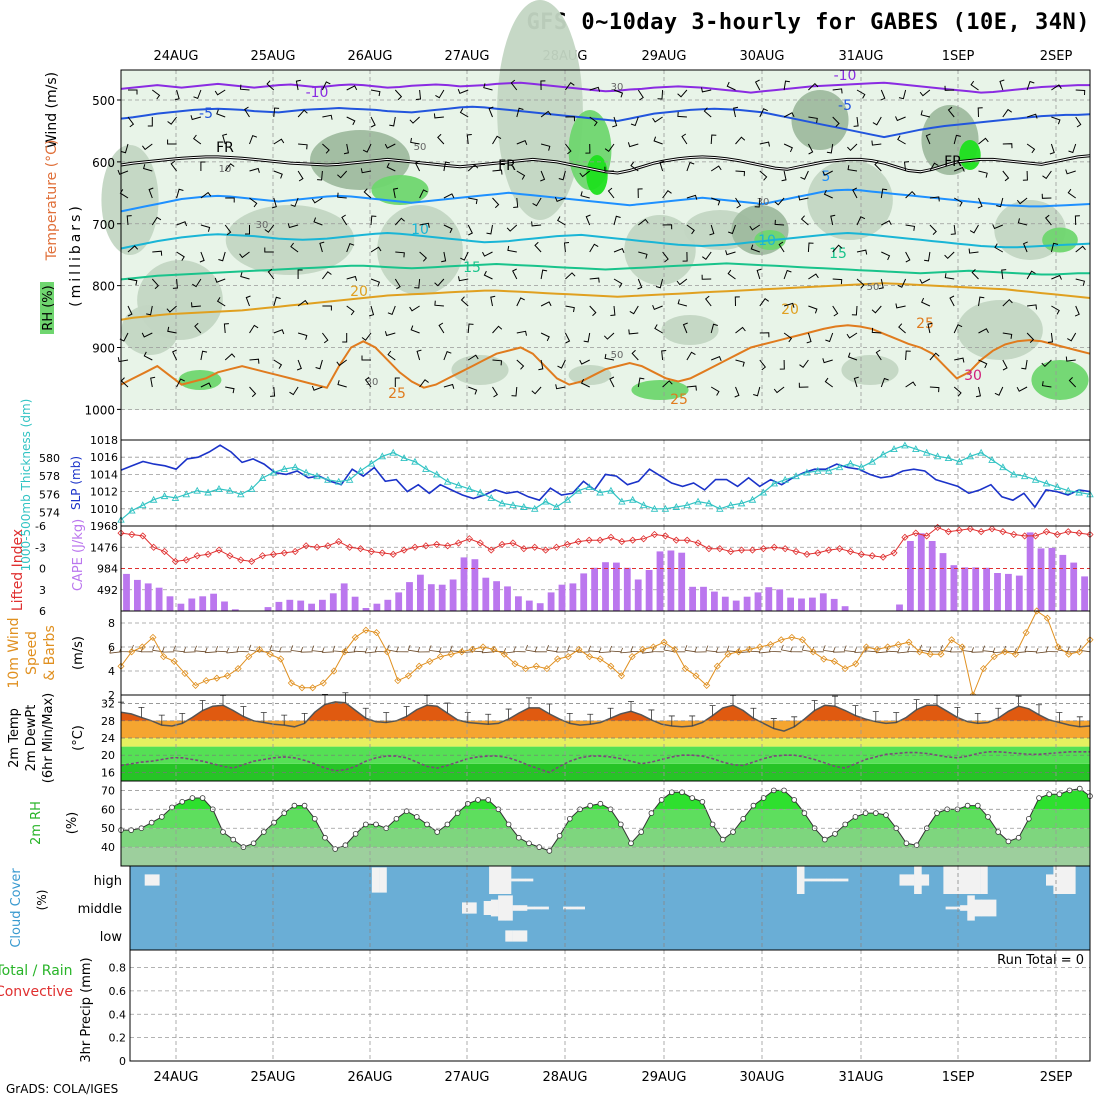 The width and height of the screenshot is (1100, 1100). Describe the element at coordinates (523, 936) in the screenshot. I see `cloud-cell-low` at that location.